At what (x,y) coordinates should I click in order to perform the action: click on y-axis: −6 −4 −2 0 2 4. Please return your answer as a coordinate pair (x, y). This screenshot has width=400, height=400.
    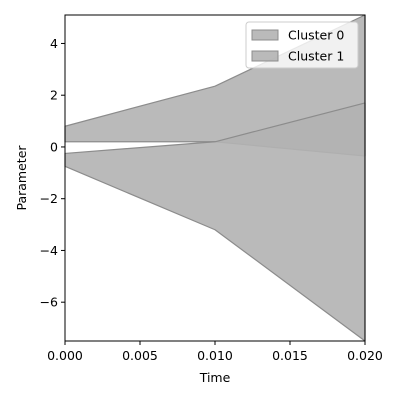
    Looking at the image, I should click on (52, 173).